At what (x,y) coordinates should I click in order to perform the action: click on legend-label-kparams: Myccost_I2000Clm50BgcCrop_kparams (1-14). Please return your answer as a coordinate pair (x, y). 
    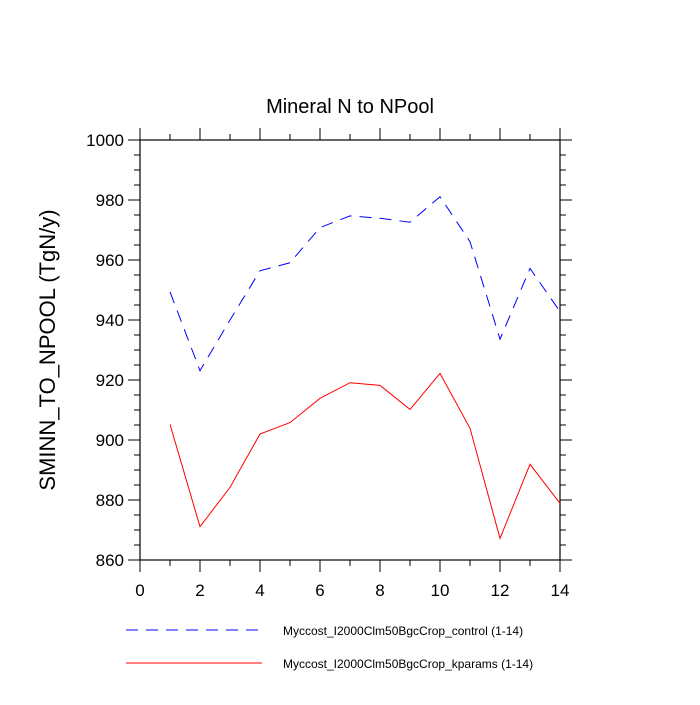
    Looking at the image, I should click on (408, 664).